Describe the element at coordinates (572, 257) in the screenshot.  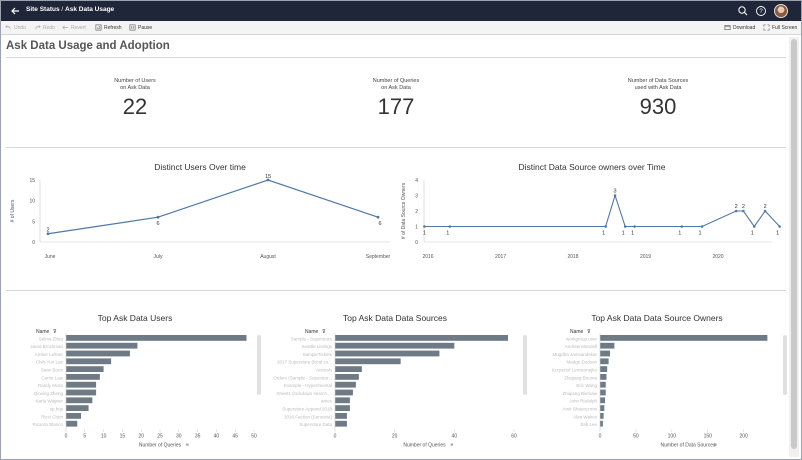
I see `x-tick-label: 2018` at that location.